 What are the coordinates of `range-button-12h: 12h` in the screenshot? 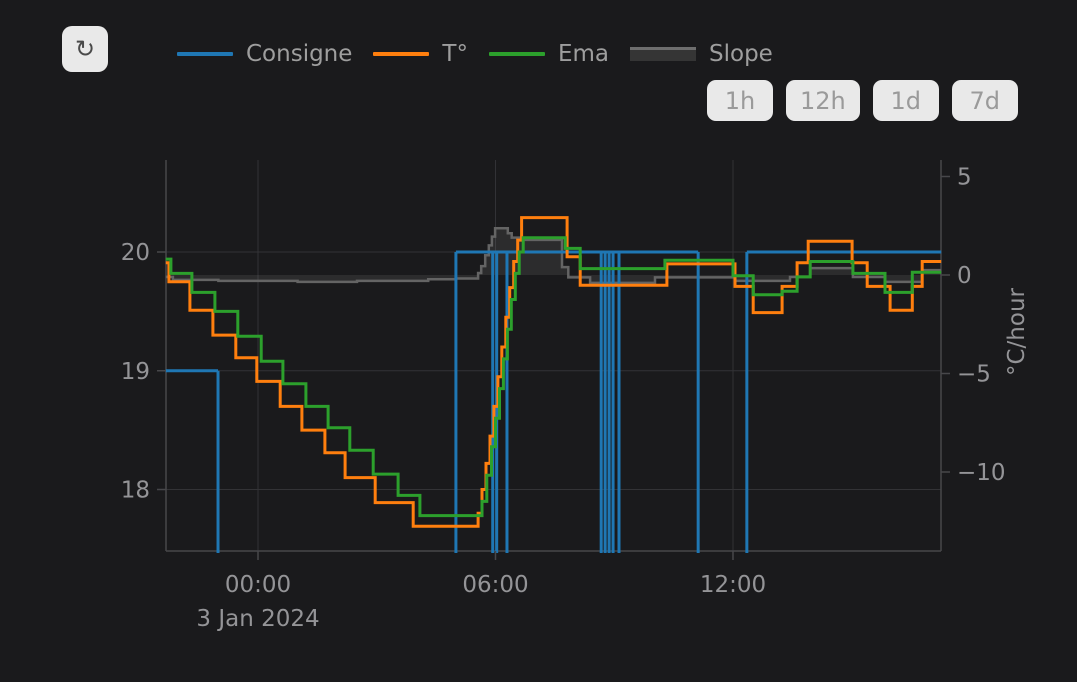 It's located at (823, 100).